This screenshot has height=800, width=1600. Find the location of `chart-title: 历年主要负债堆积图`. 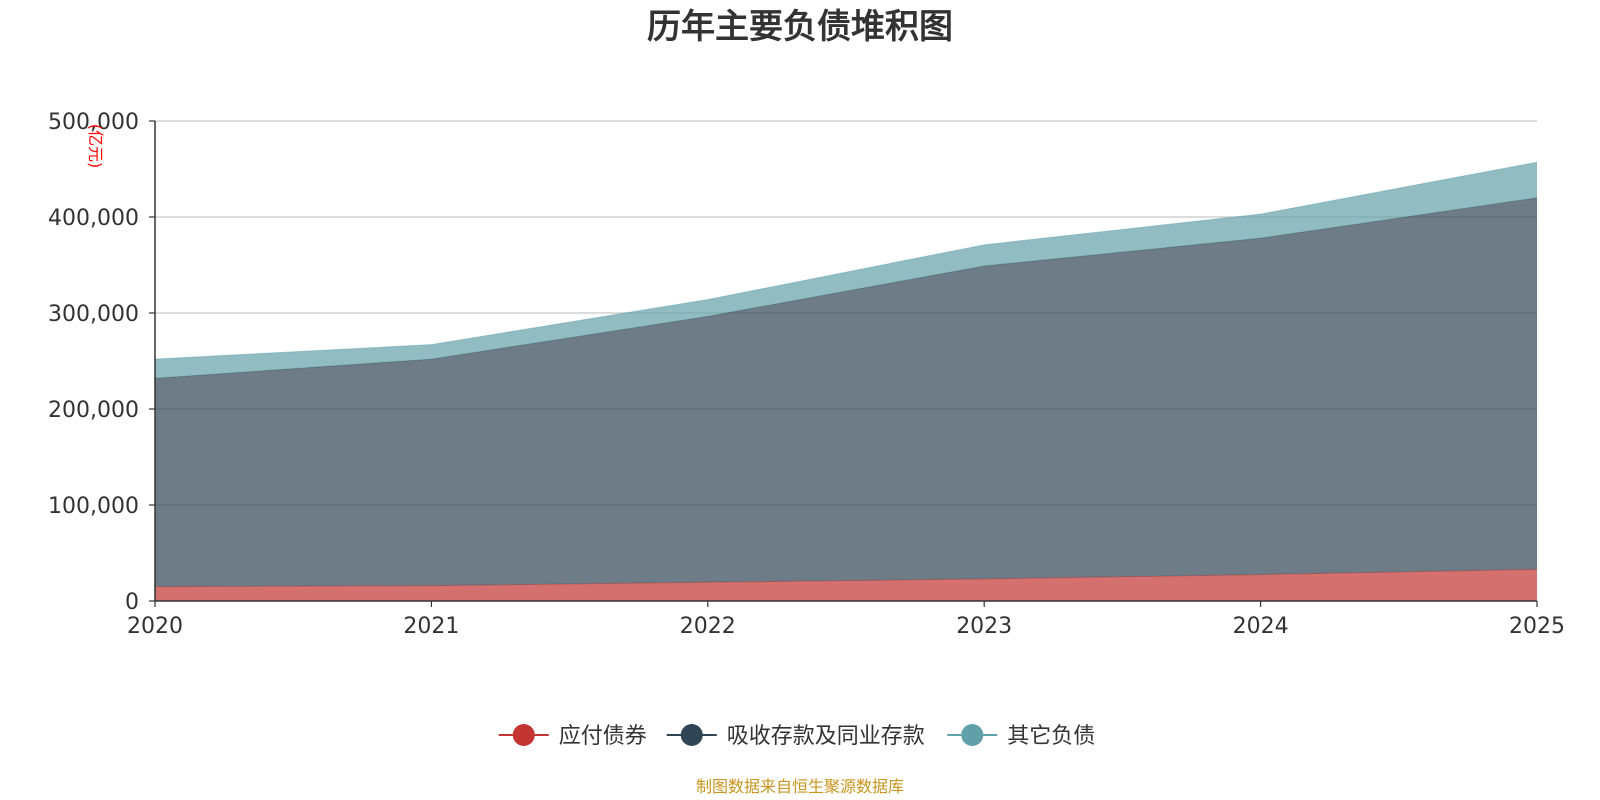

chart-title: 历年主要负债堆积图 is located at coordinates (800, 27).